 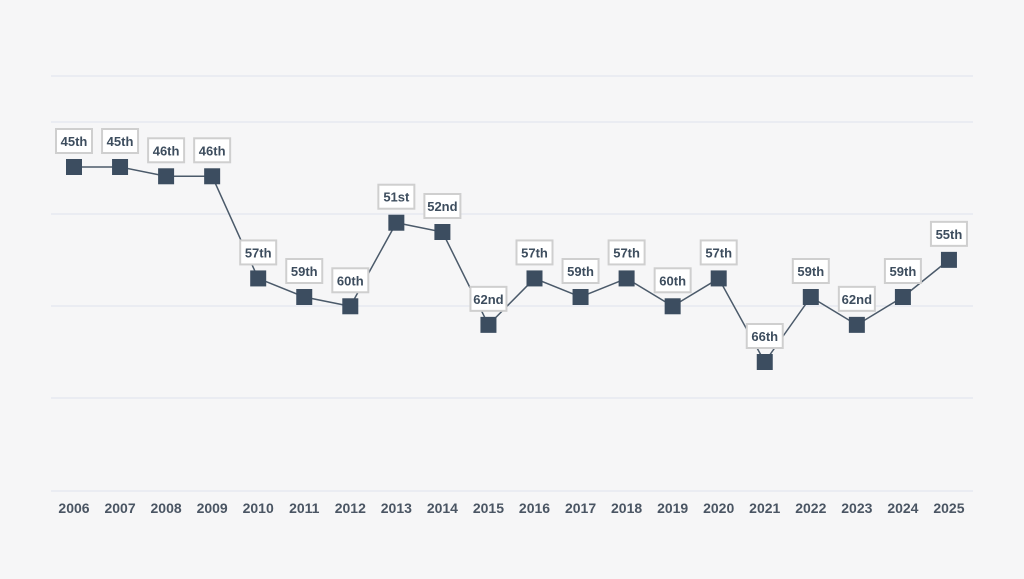 I want to click on data-label-2020: 57th, so click(x=718, y=252).